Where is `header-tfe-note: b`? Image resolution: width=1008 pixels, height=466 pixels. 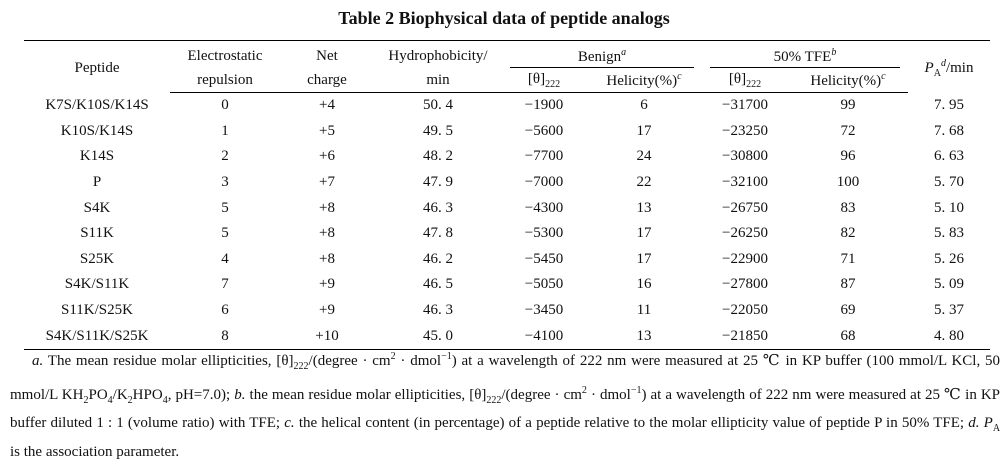 header-tfe-note: b is located at coordinates (834, 52).